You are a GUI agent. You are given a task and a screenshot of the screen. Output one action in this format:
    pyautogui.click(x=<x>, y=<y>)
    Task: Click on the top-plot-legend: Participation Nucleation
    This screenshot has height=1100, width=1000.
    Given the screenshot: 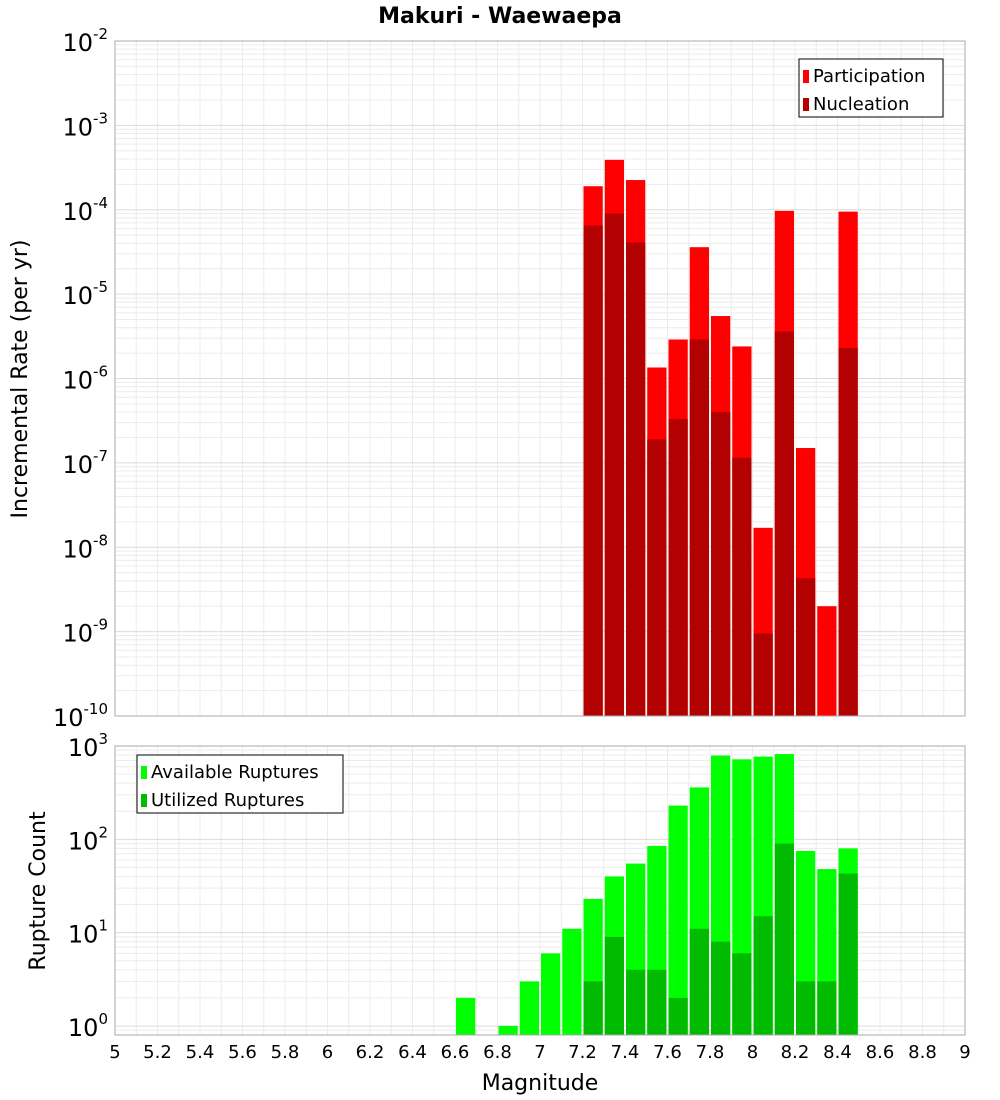 What is the action you would take?
    pyautogui.click(x=871, y=88)
    